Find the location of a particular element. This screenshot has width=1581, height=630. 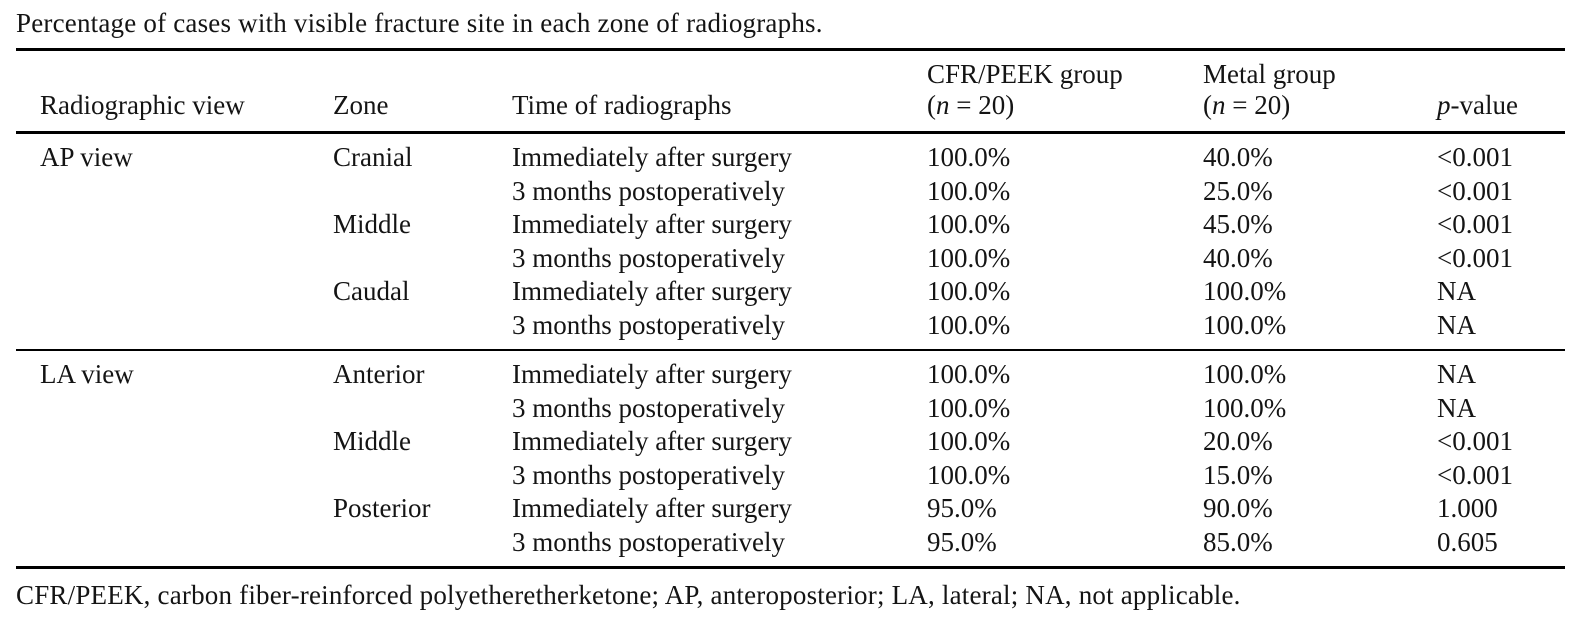

column-header-zone: Zone is located at coordinates (361, 105).